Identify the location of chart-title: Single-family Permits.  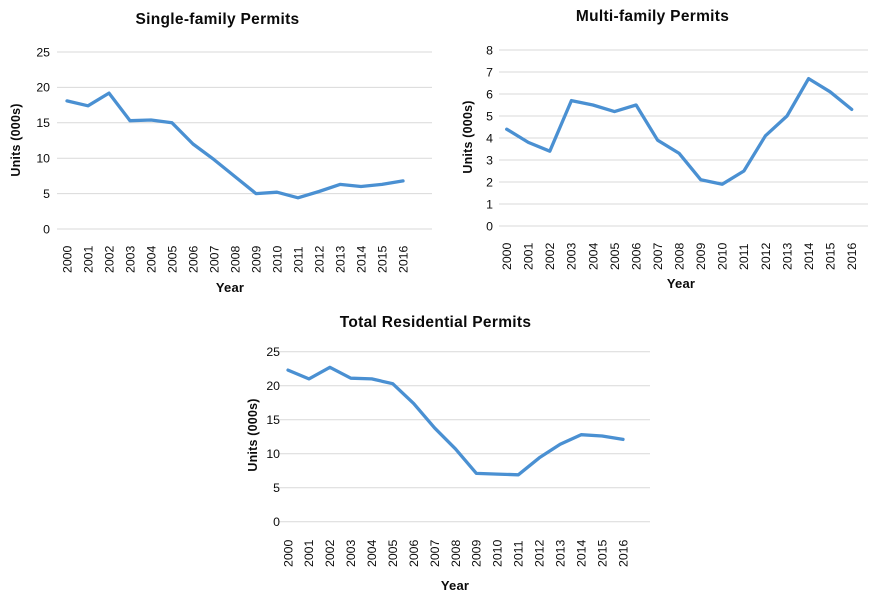
(217, 19).